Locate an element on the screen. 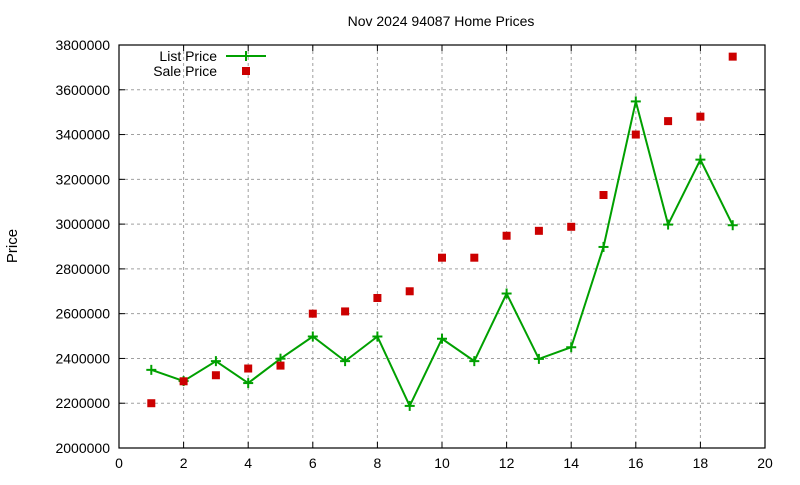 This screenshot has height=485, width=800. y-tick-label: 3000000 is located at coordinates (82, 224).